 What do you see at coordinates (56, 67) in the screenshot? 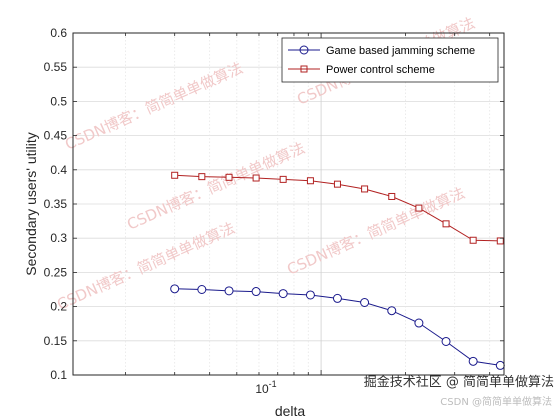
I see `y-tick-label: 0.55` at bounding box center [56, 67].